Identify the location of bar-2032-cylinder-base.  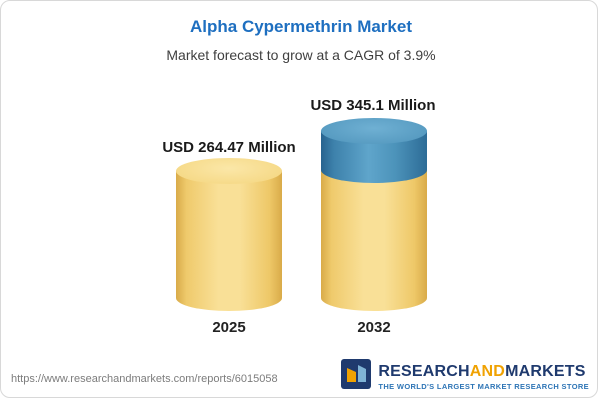
(374, 240).